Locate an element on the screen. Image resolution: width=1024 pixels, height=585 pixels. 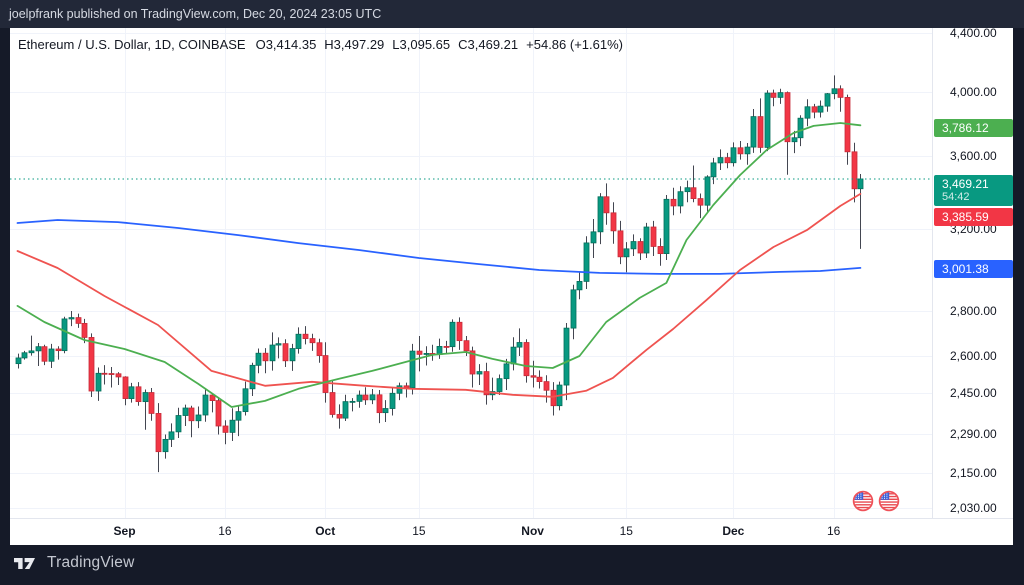
us-economic-event-2-flag-icon is located at coordinates (889, 503).